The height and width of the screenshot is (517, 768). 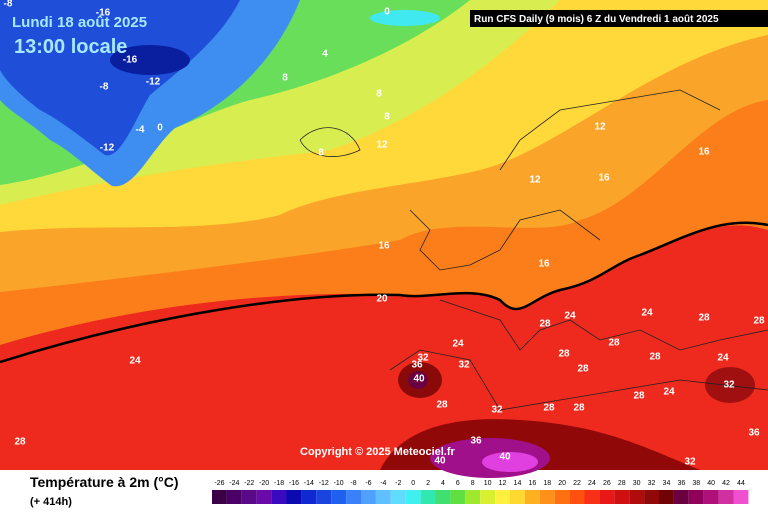 What do you see at coordinates (309, 483) in the screenshot?
I see `legend-tick-label: -14` at bounding box center [309, 483].